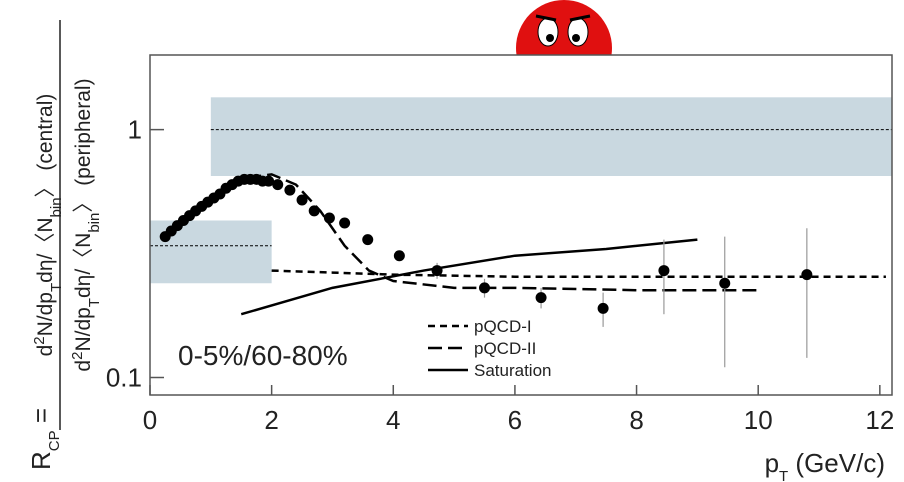 The height and width of the screenshot is (482, 904). What do you see at coordinates (54, 440) in the screenshot?
I see `label-part: CP` at bounding box center [54, 440].